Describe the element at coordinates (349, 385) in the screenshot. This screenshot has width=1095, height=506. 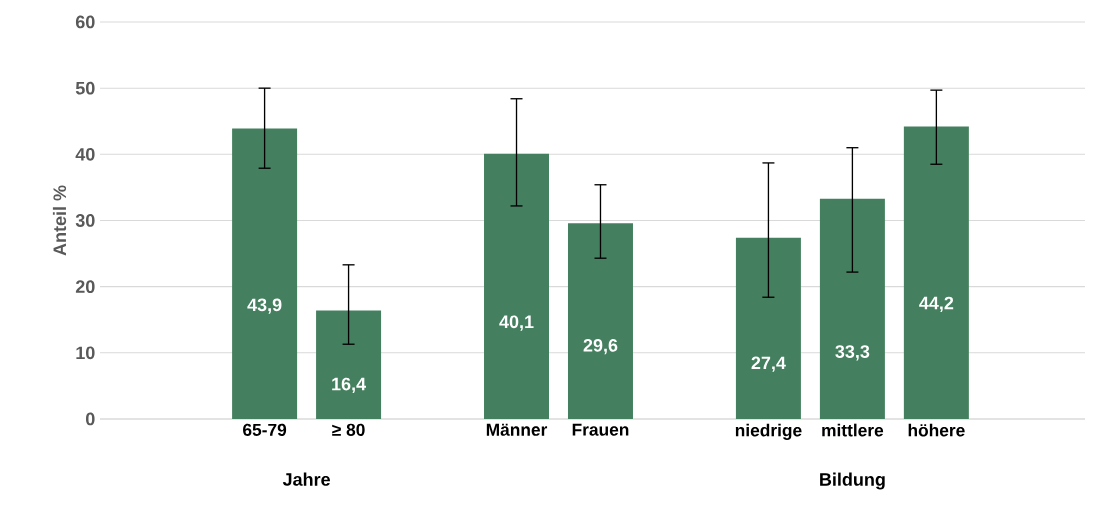
I see `data-label: 16,4` at that location.